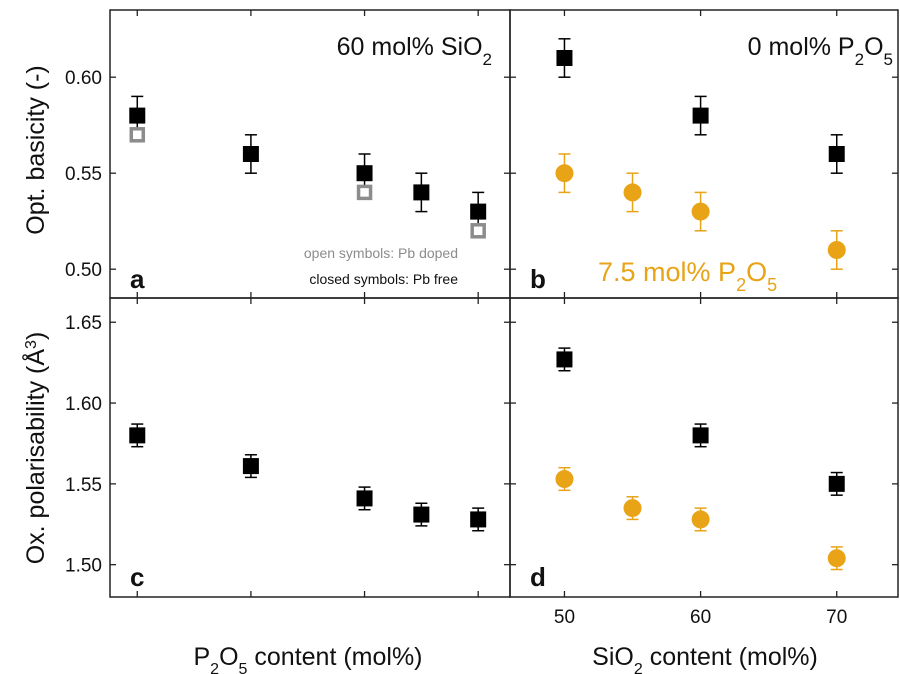  I want to click on x-axis-label-left: P2O5 content (mol%), so click(307, 658).